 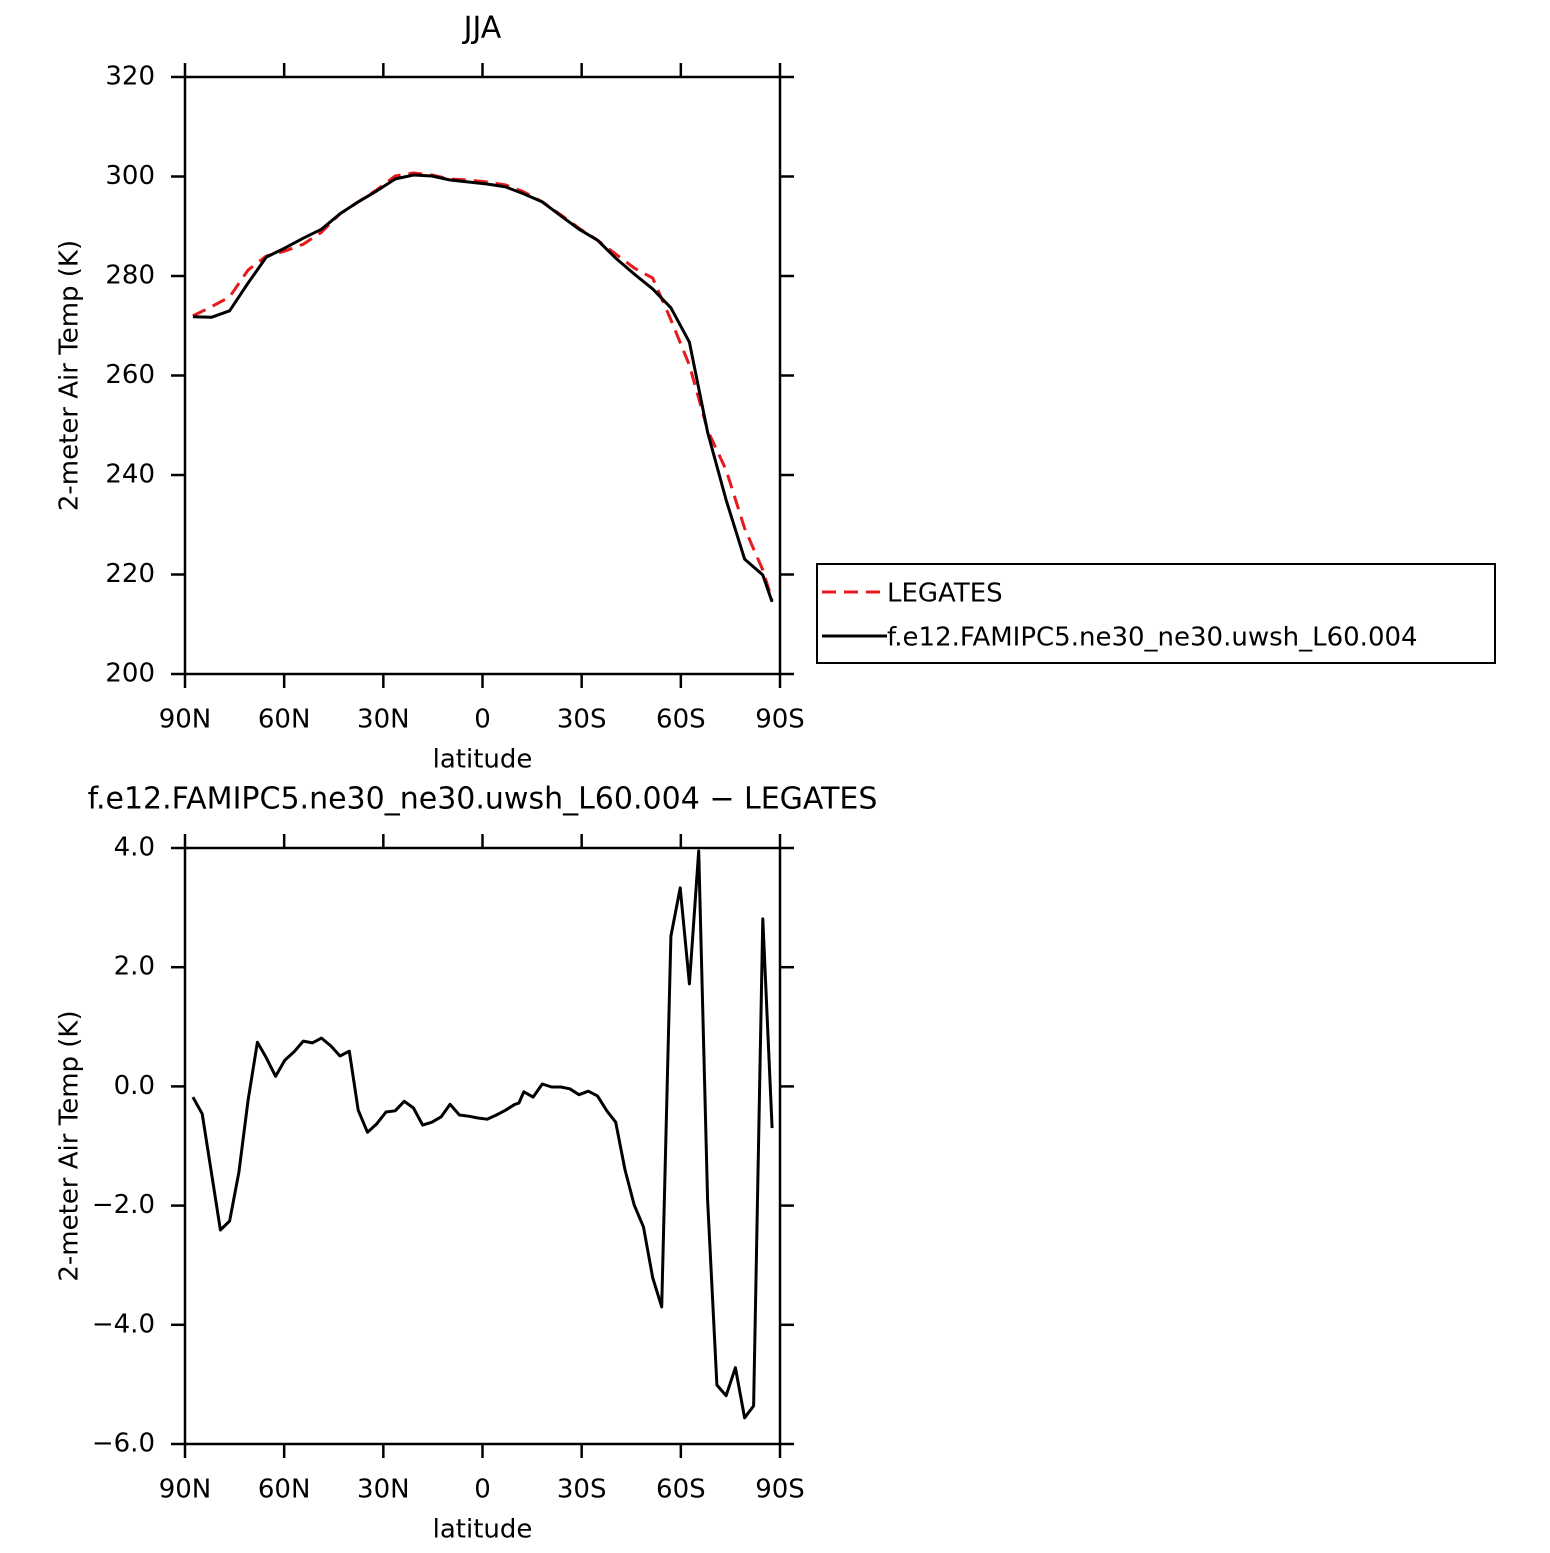 I want to click on legend-label: f.e12.FAMIPC5.ne30_ne30.uwsh_L60.004, so click(x=1152, y=638).